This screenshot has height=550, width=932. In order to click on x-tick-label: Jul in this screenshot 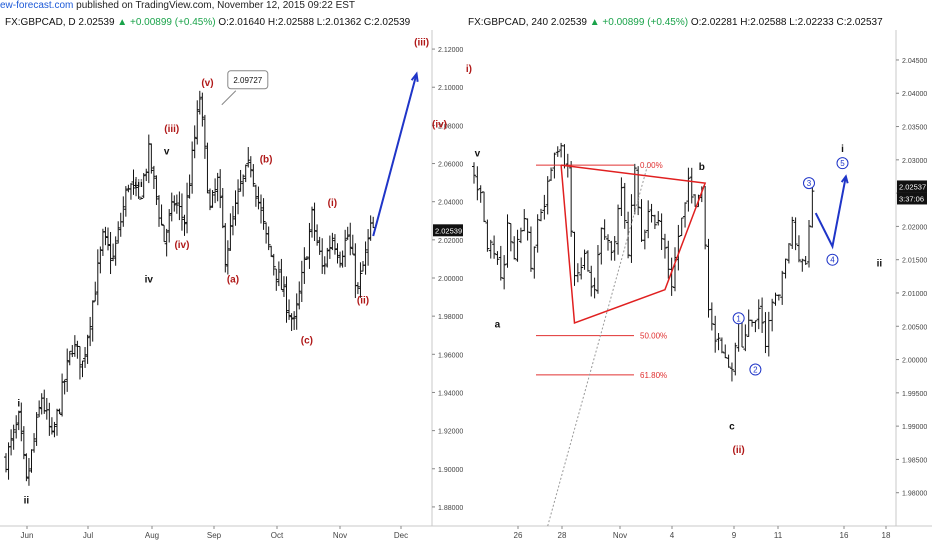, I will do `click(88, 535)`.